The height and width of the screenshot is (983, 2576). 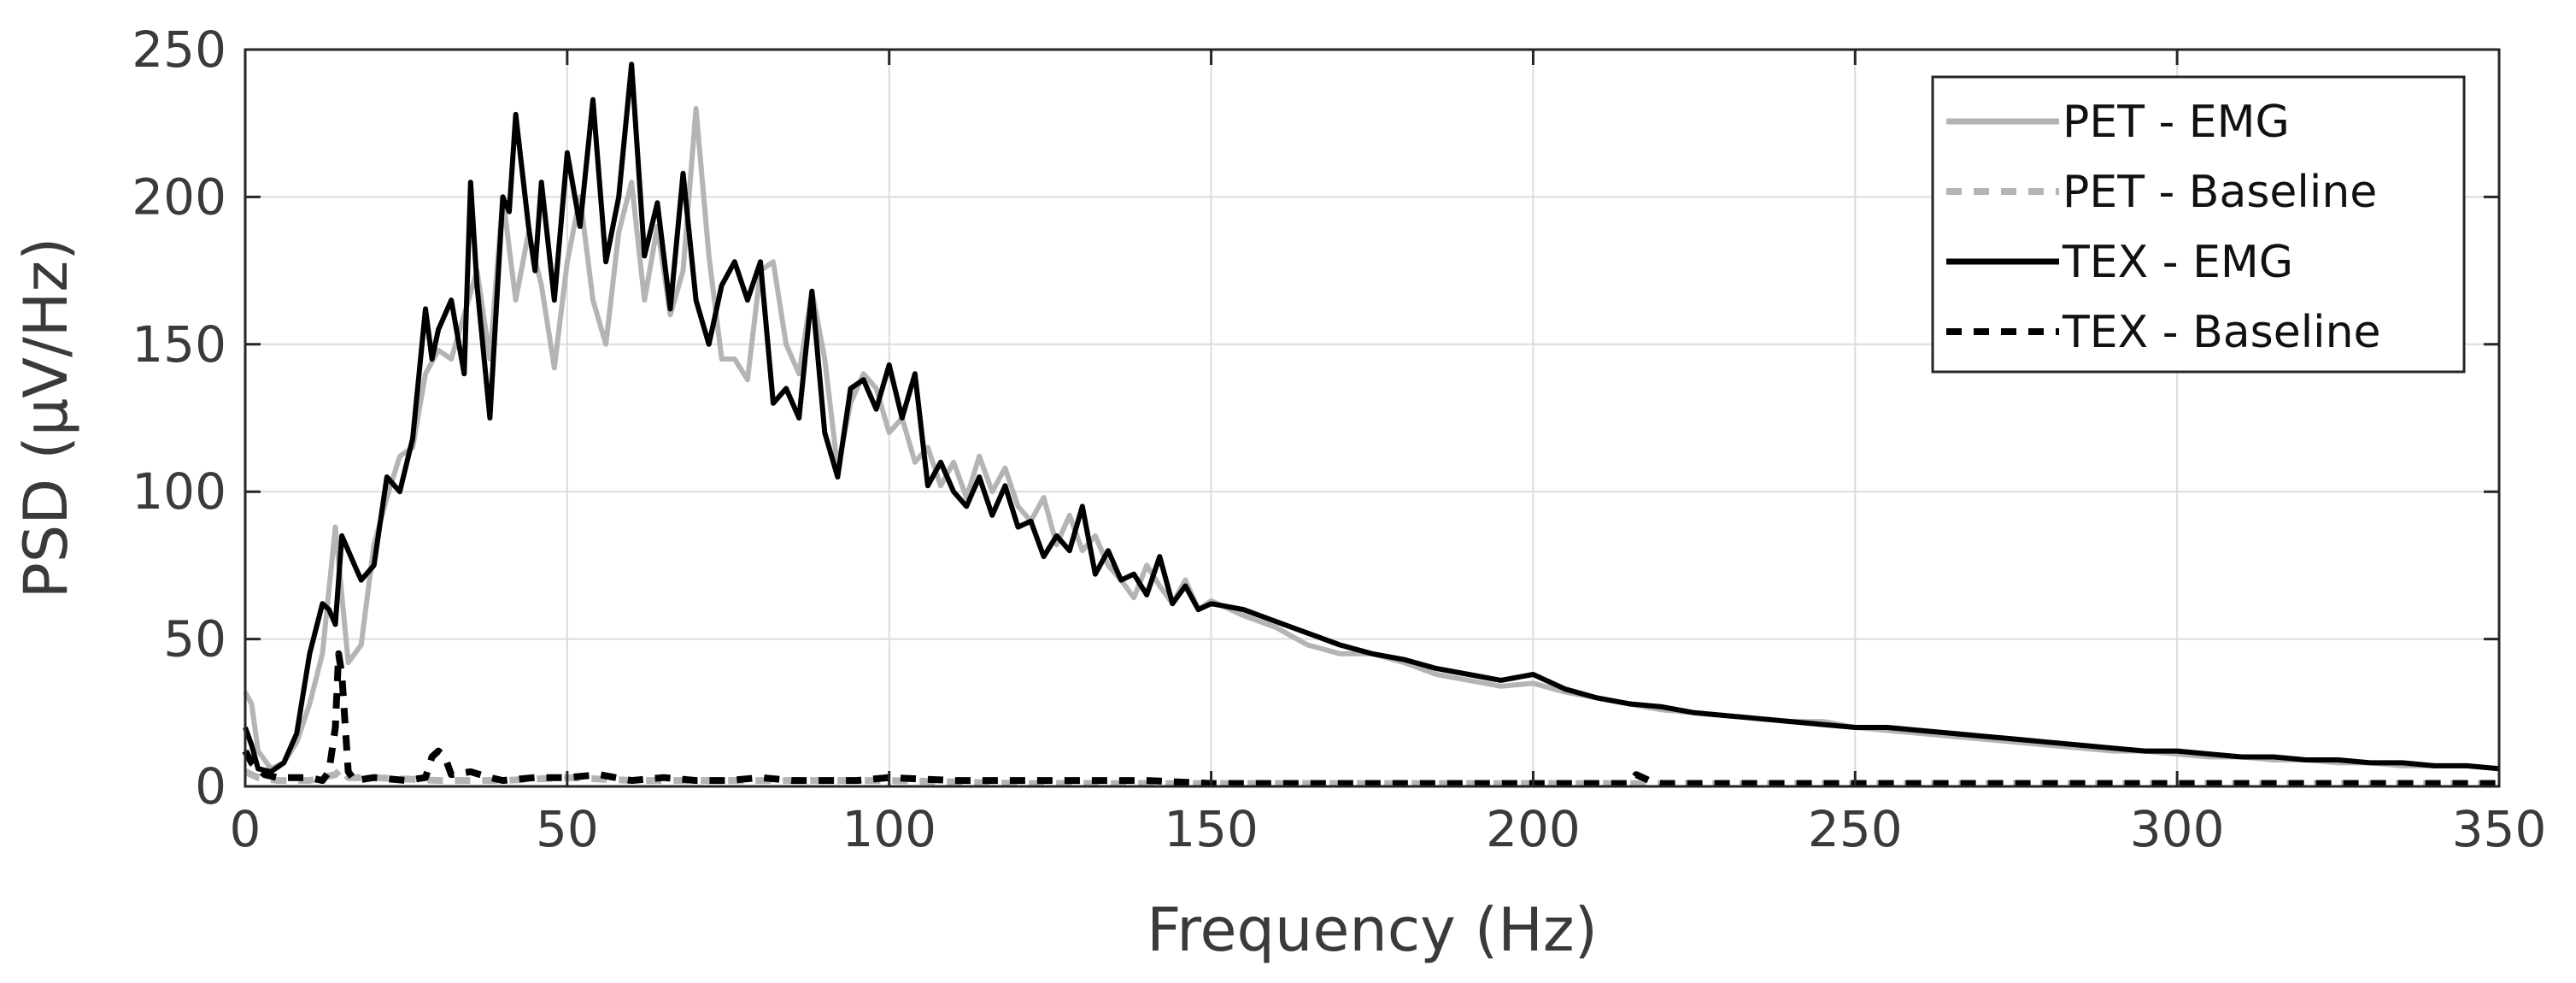 What do you see at coordinates (2220, 192) in the screenshot?
I see `legend-label-1: PET - Baseline` at bounding box center [2220, 192].